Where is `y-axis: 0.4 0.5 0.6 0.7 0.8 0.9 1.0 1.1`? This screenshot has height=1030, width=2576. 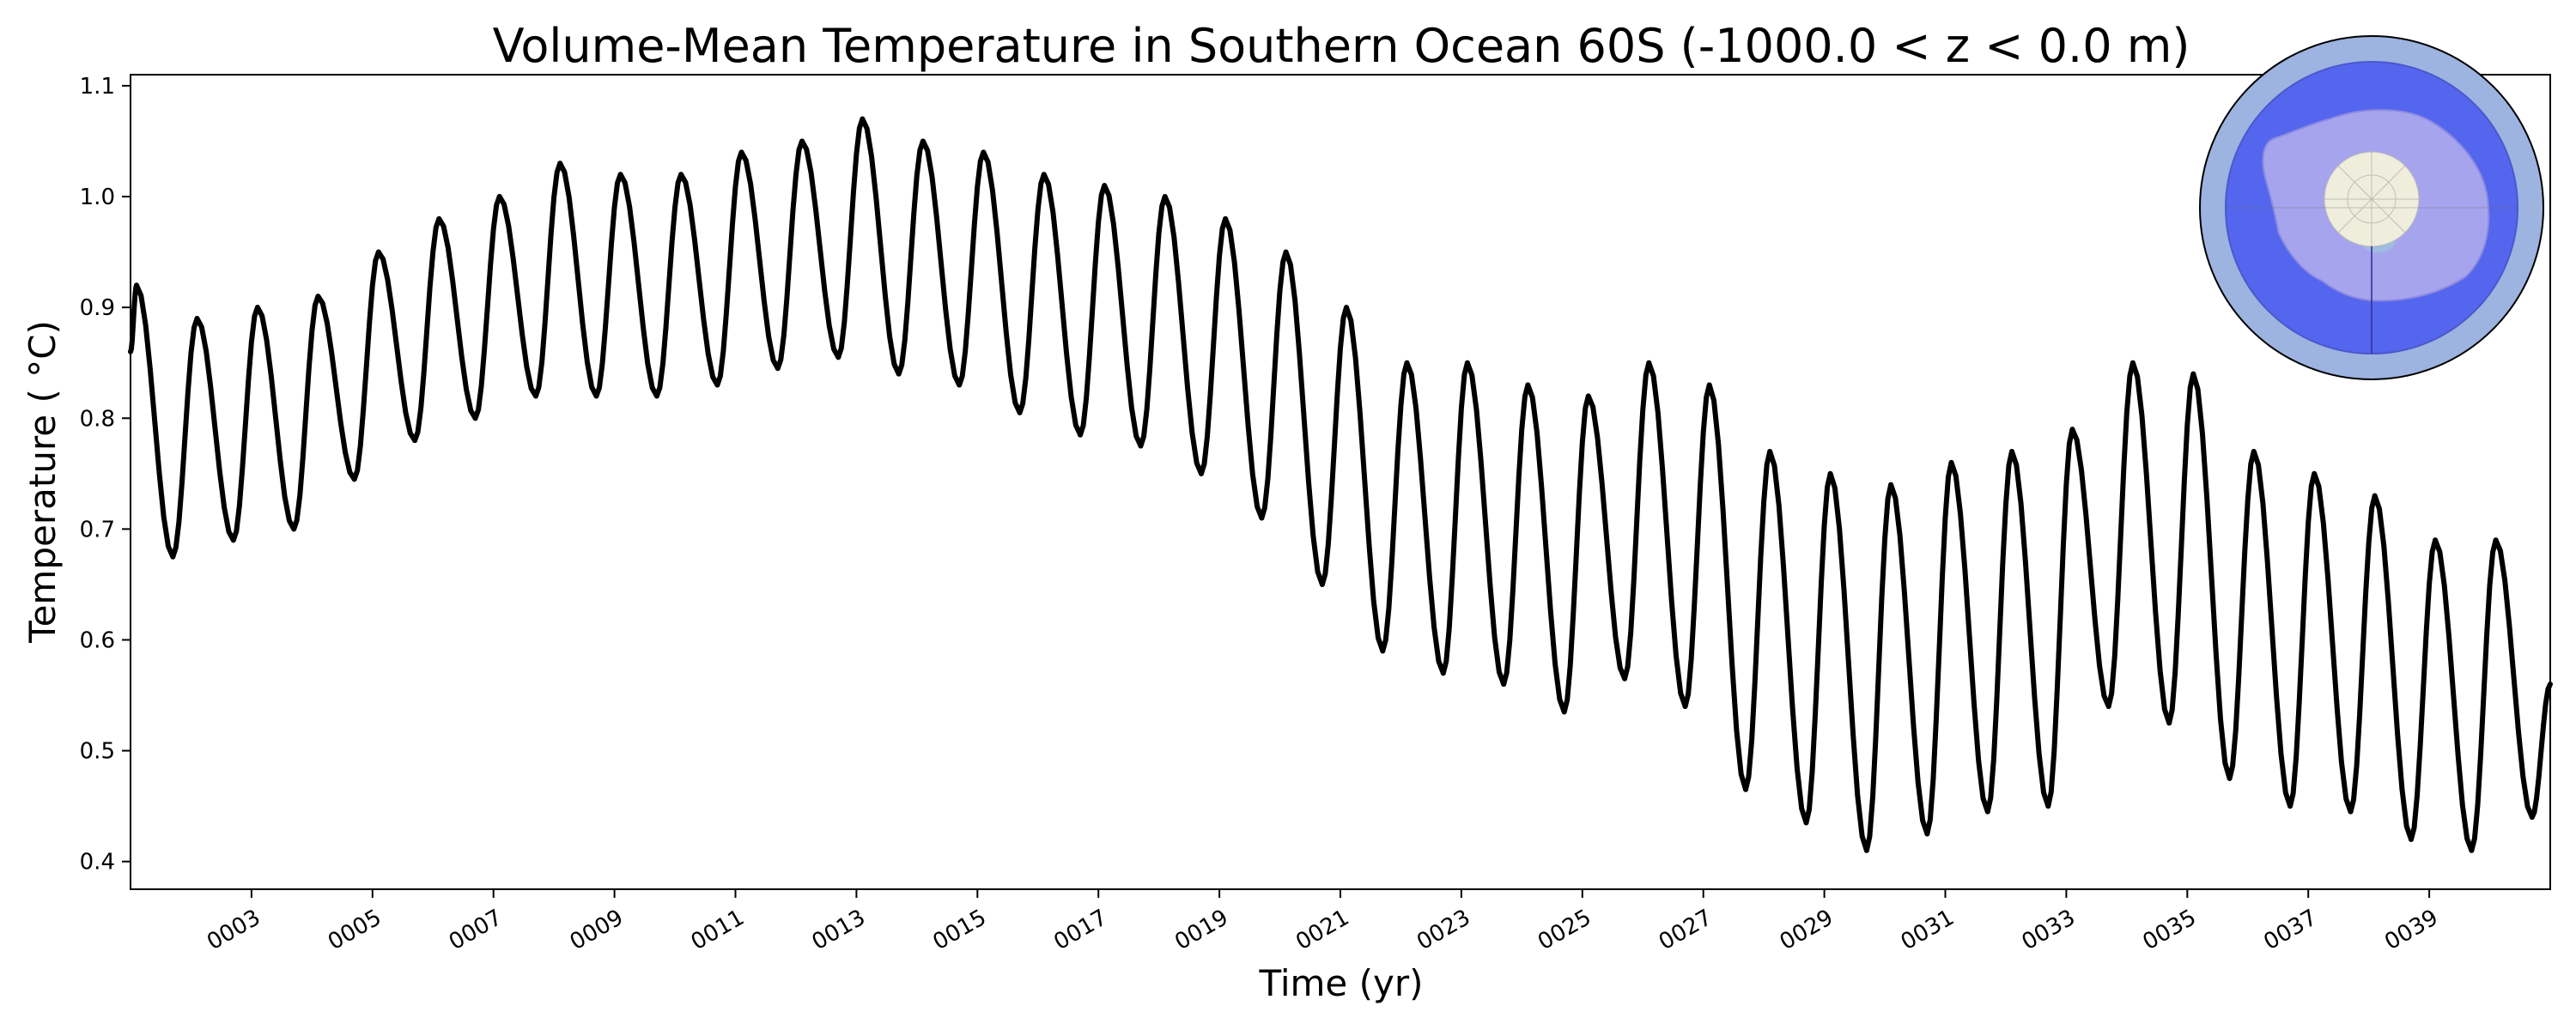 y-axis: 0.4 0.5 0.6 0.7 0.8 0.9 1.0 1.1 is located at coordinates (106, 475).